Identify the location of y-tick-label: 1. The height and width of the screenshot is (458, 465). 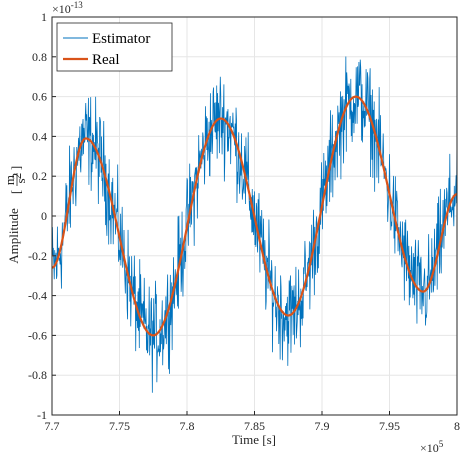
(44, 17).